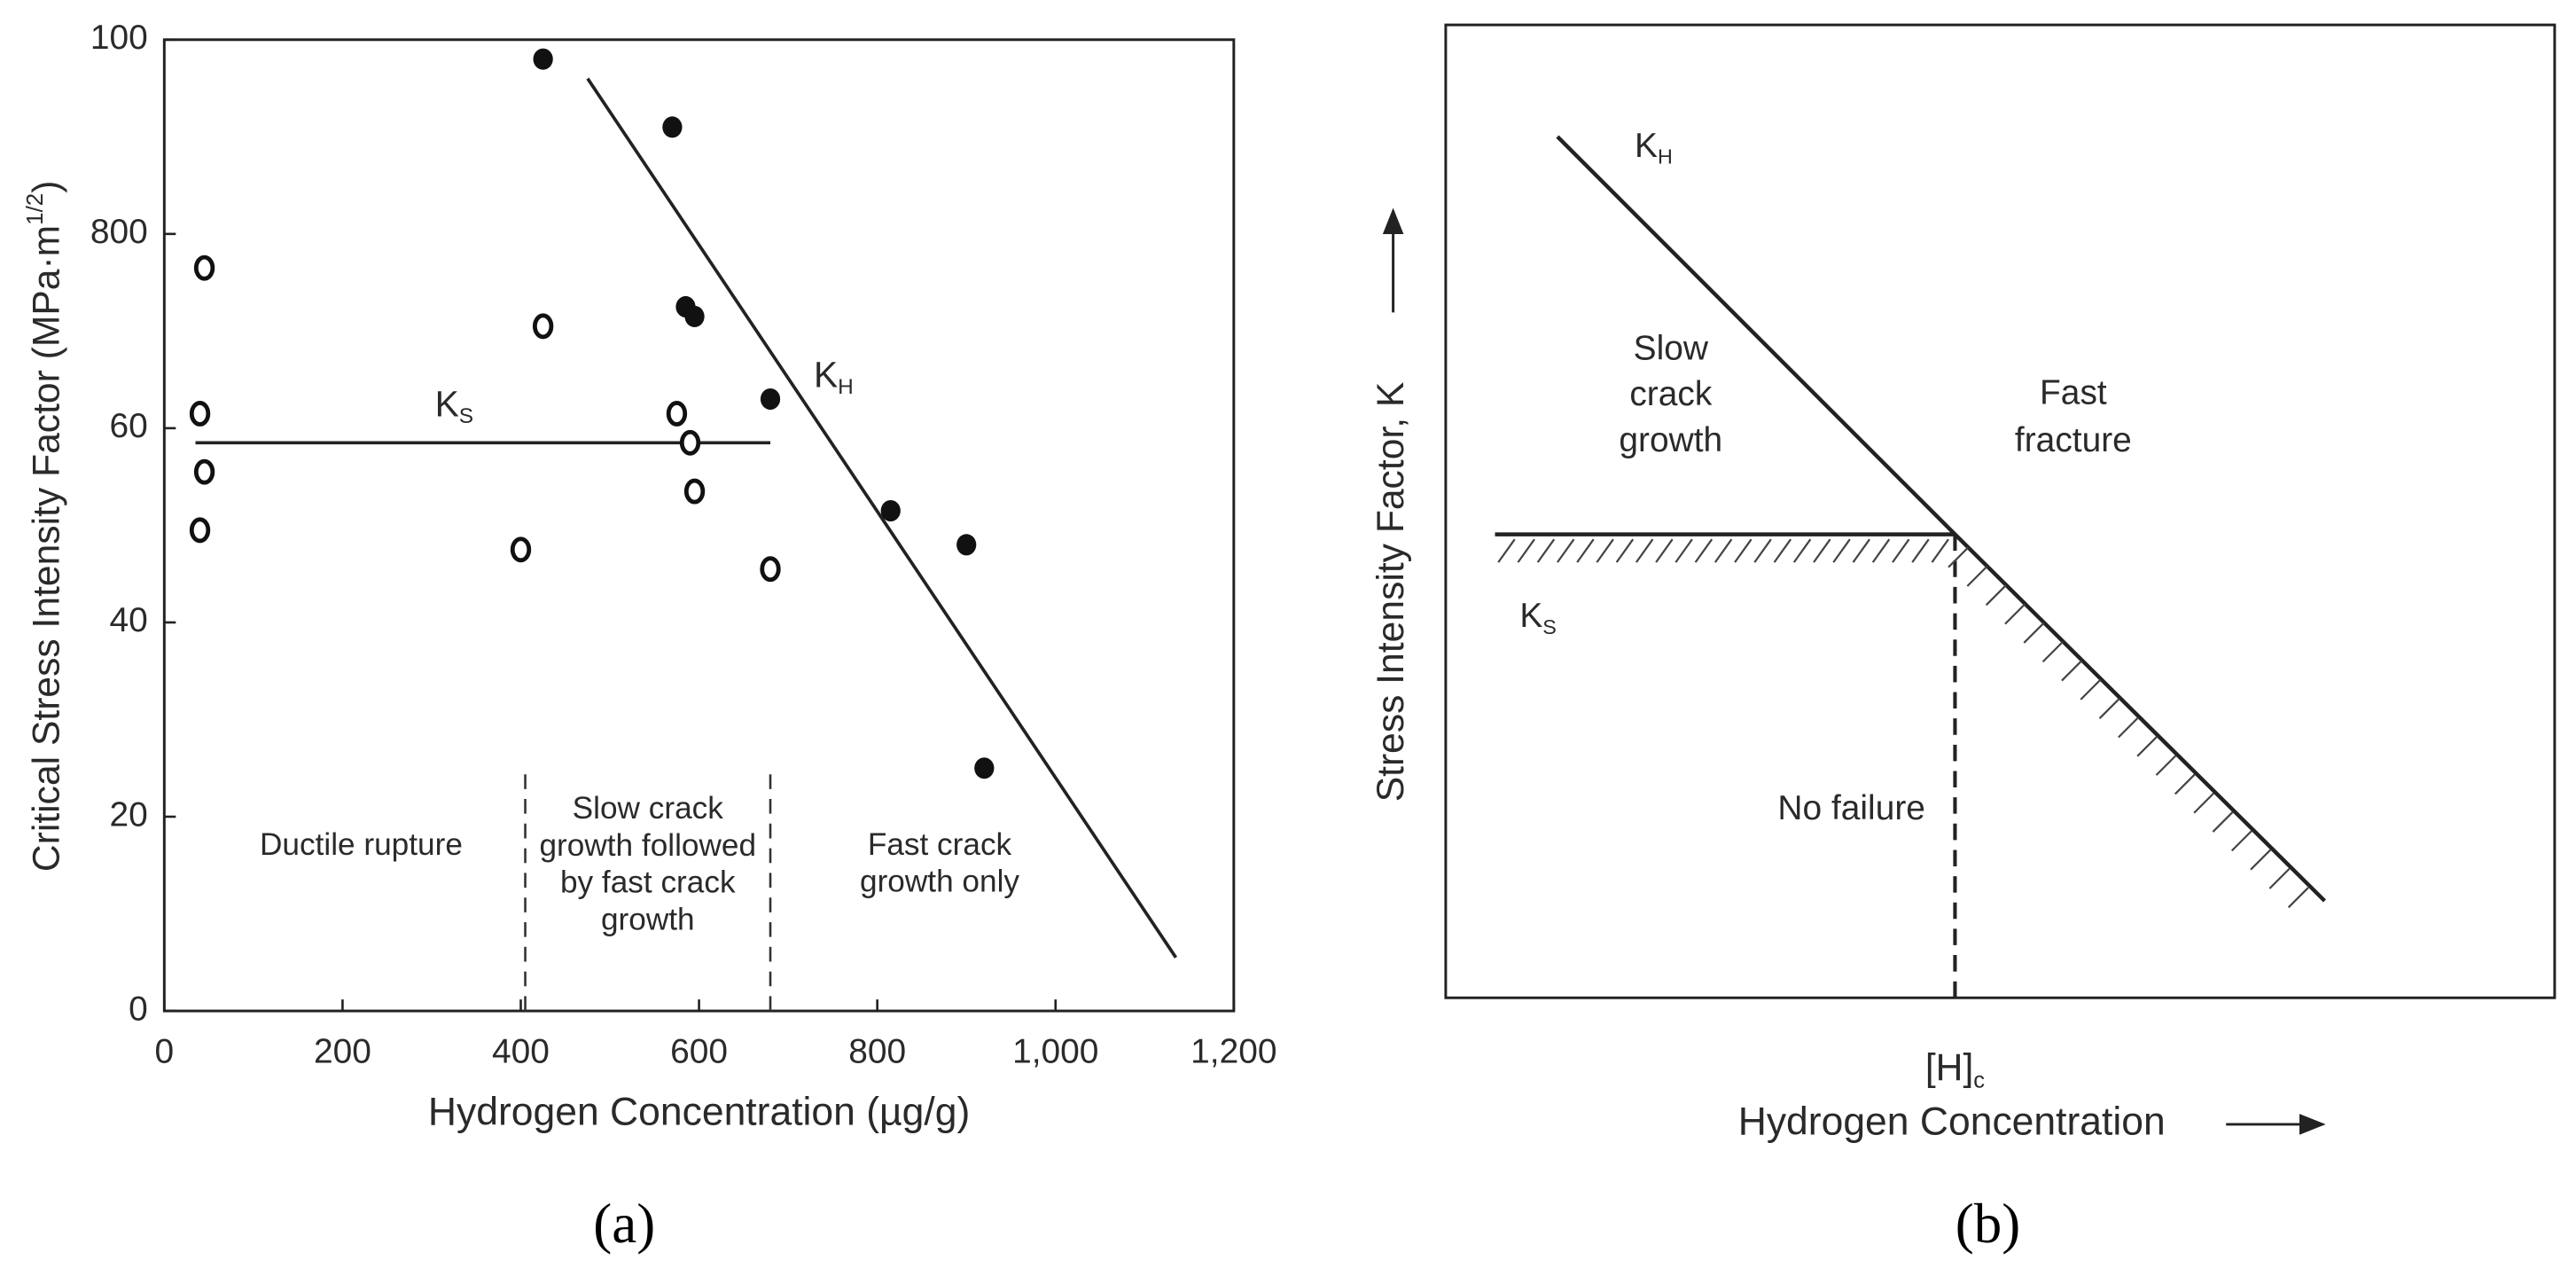 The width and height of the screenshot is (2576, 1284). Describe the element at coordinates (1665, 156) in the screenshot. I see `kh-label-sub: H` at that location.